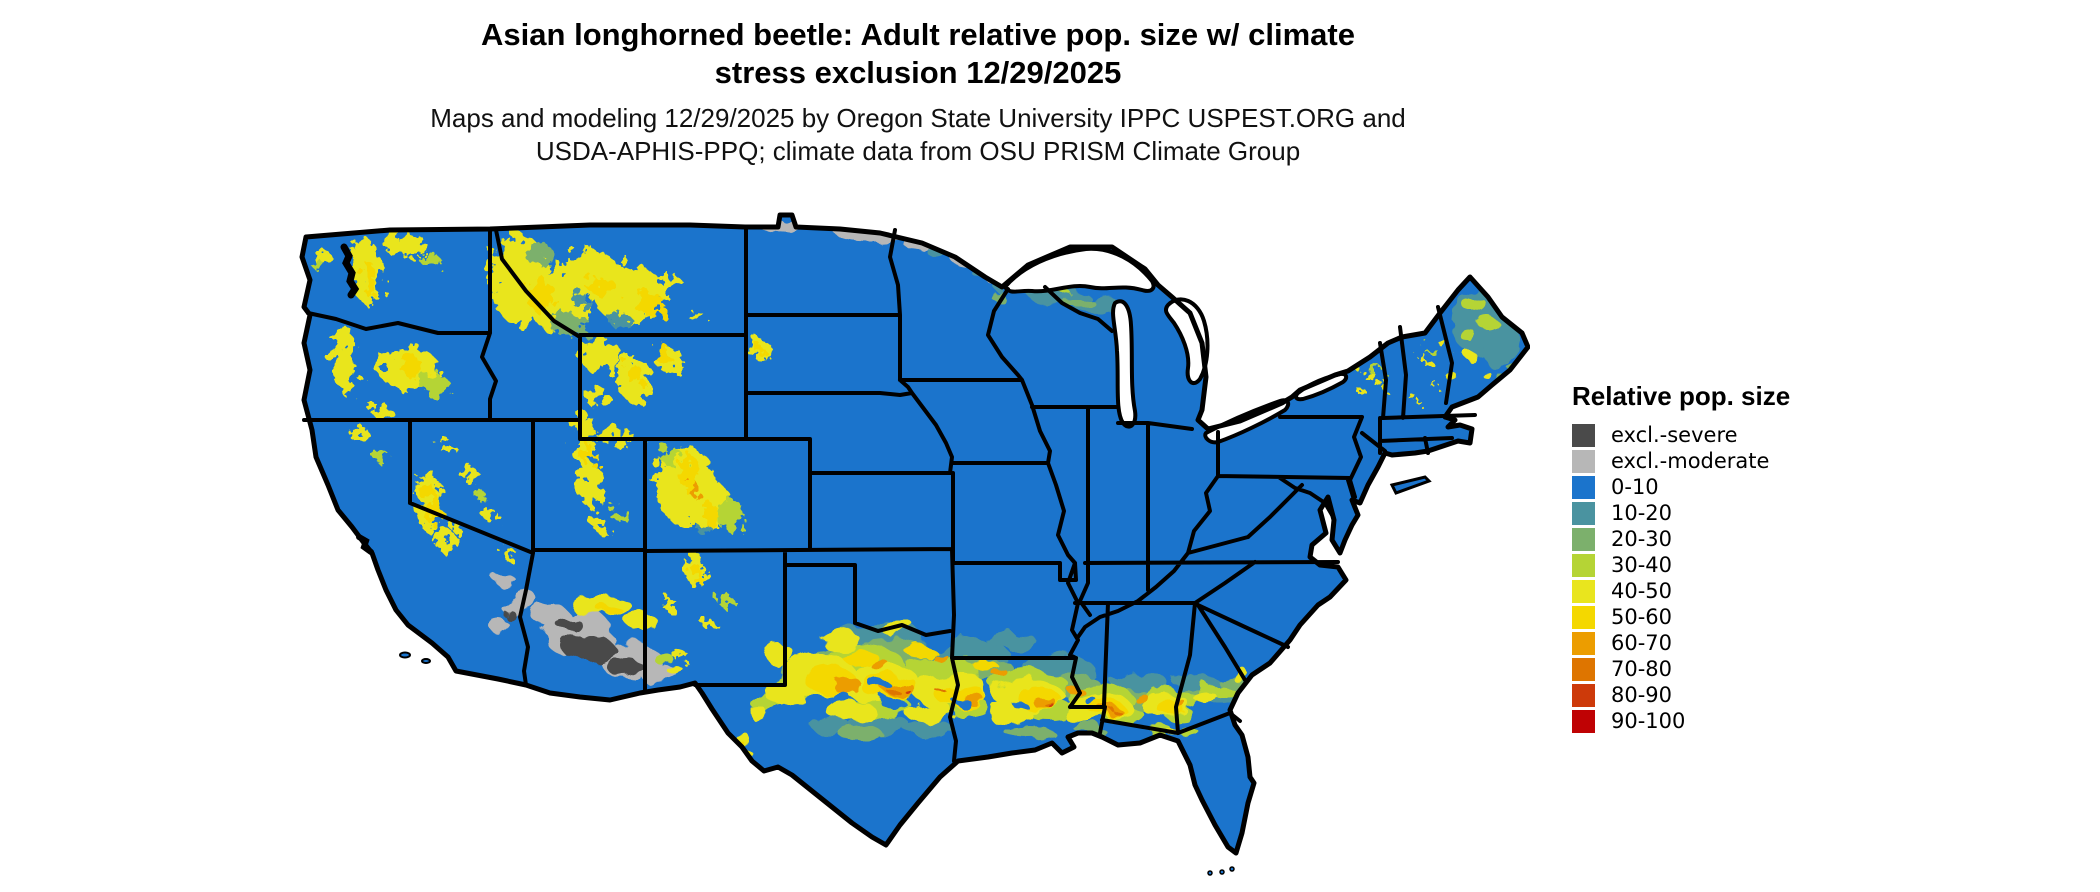 The image size is (2100, 892). What do you see at coordinates (1737, 669) in the screenshot?
I see `legend-row: 70-80` at bounding box center [1737, 669].